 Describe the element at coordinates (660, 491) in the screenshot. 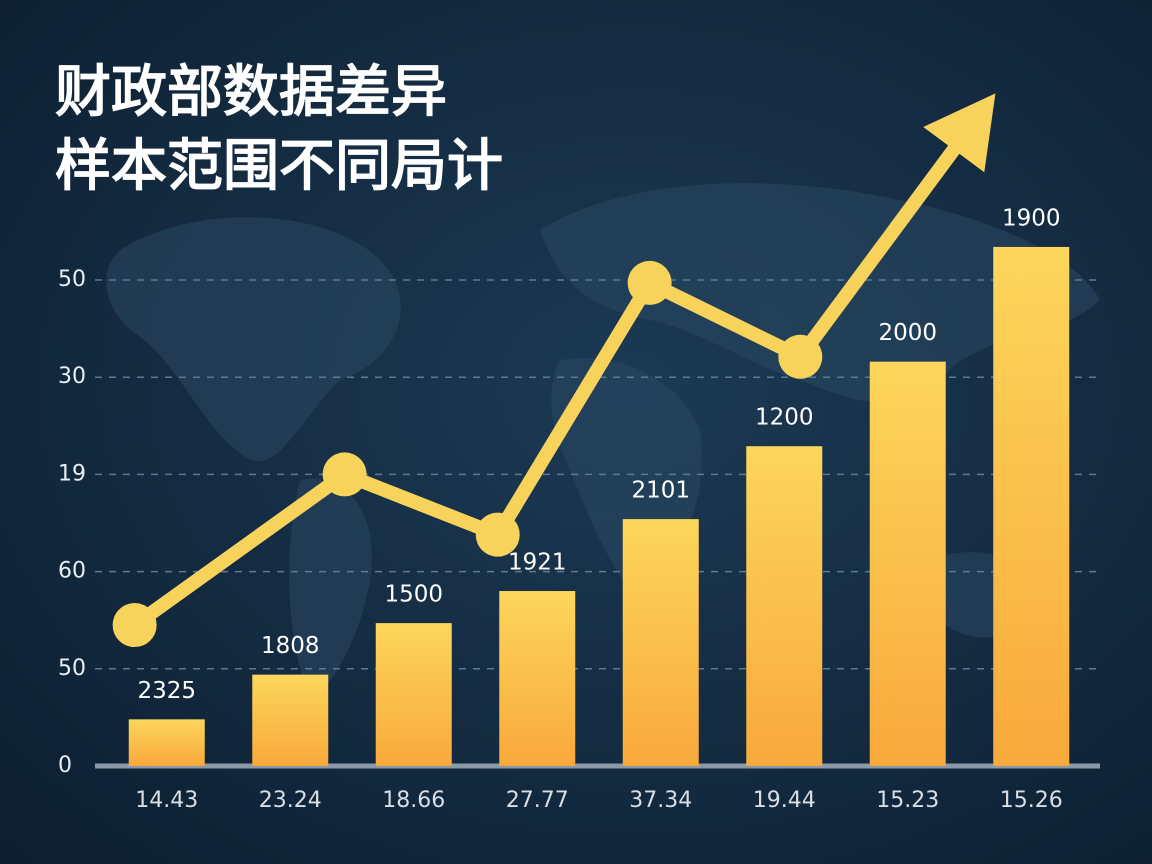

I see `data-label: 2101` at that location.